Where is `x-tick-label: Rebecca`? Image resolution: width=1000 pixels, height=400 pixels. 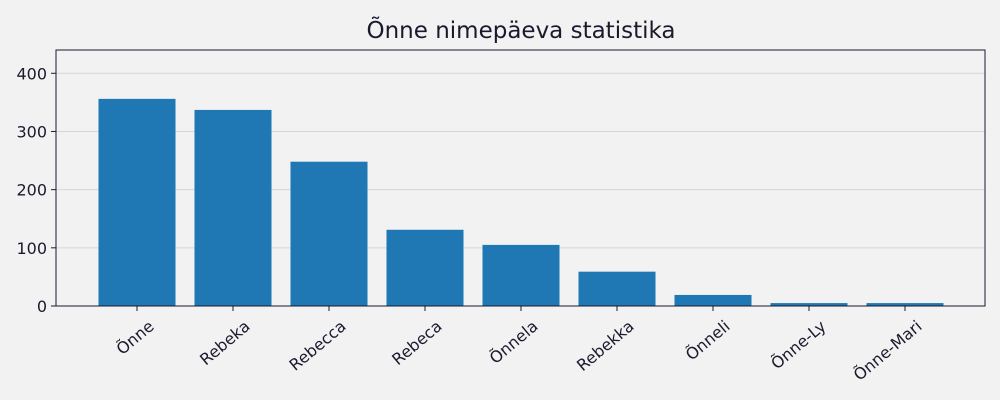 x-tick-label: Rebecca is located at coordinates (318, 346).